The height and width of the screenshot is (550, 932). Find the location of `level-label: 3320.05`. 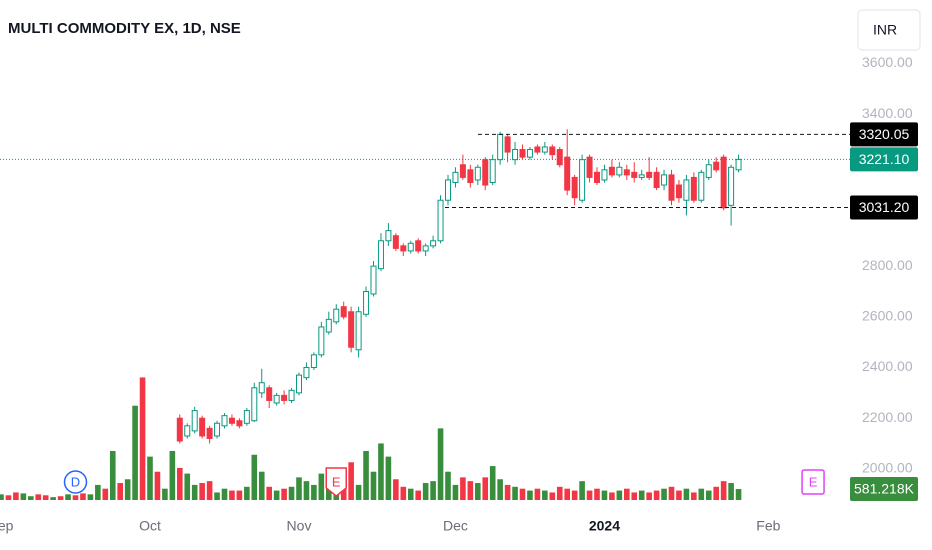

level-label: 3320.05 is located at coordinates (884, 134).